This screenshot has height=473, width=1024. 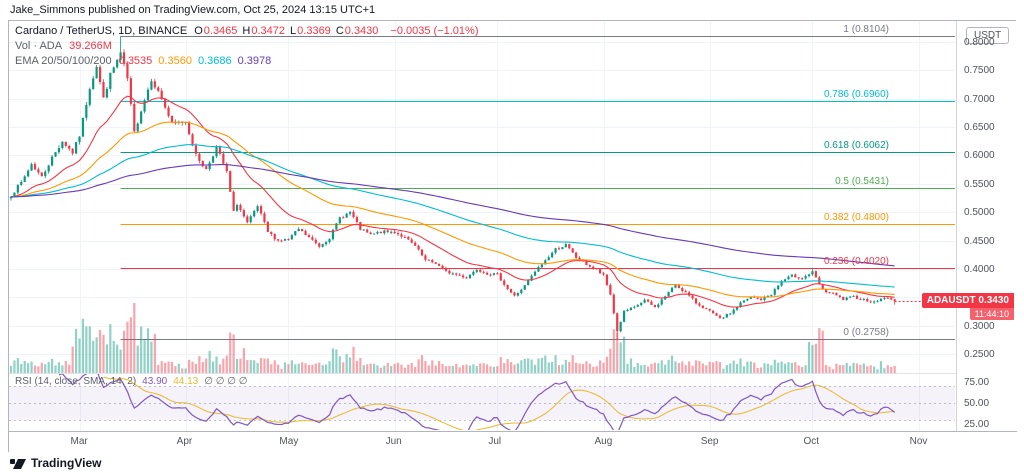 What do you see at coordinates (979, 213) in the screenshot?
I see `price-tick: 0.5000` at bounding box center [979, 213].